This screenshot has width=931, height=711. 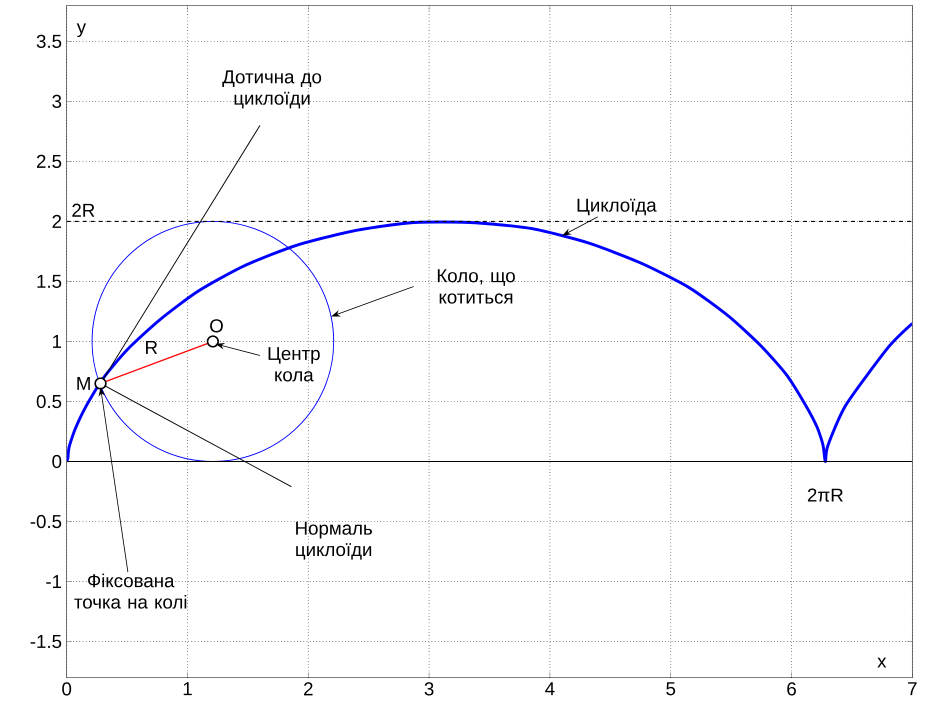 I want to click on annotation: R, so click(x=152, y=347).